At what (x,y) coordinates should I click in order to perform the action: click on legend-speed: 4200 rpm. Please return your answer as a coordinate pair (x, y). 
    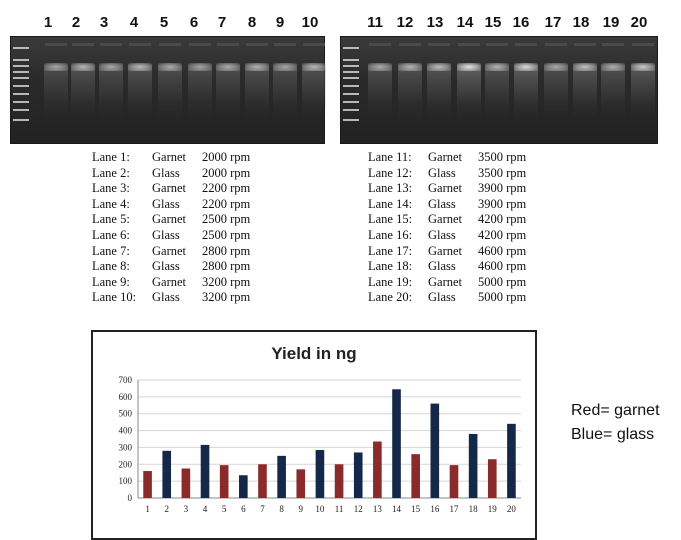
    Looking at the image, I should click on (502, 234).